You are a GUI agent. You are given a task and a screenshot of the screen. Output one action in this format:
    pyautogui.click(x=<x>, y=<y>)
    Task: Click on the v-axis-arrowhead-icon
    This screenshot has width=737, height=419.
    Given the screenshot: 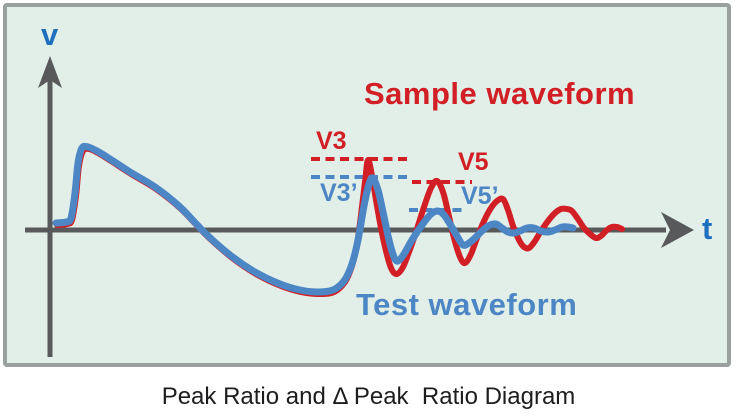 What is the action you would take?
    pyautogui.click(x=50, y=72)
    